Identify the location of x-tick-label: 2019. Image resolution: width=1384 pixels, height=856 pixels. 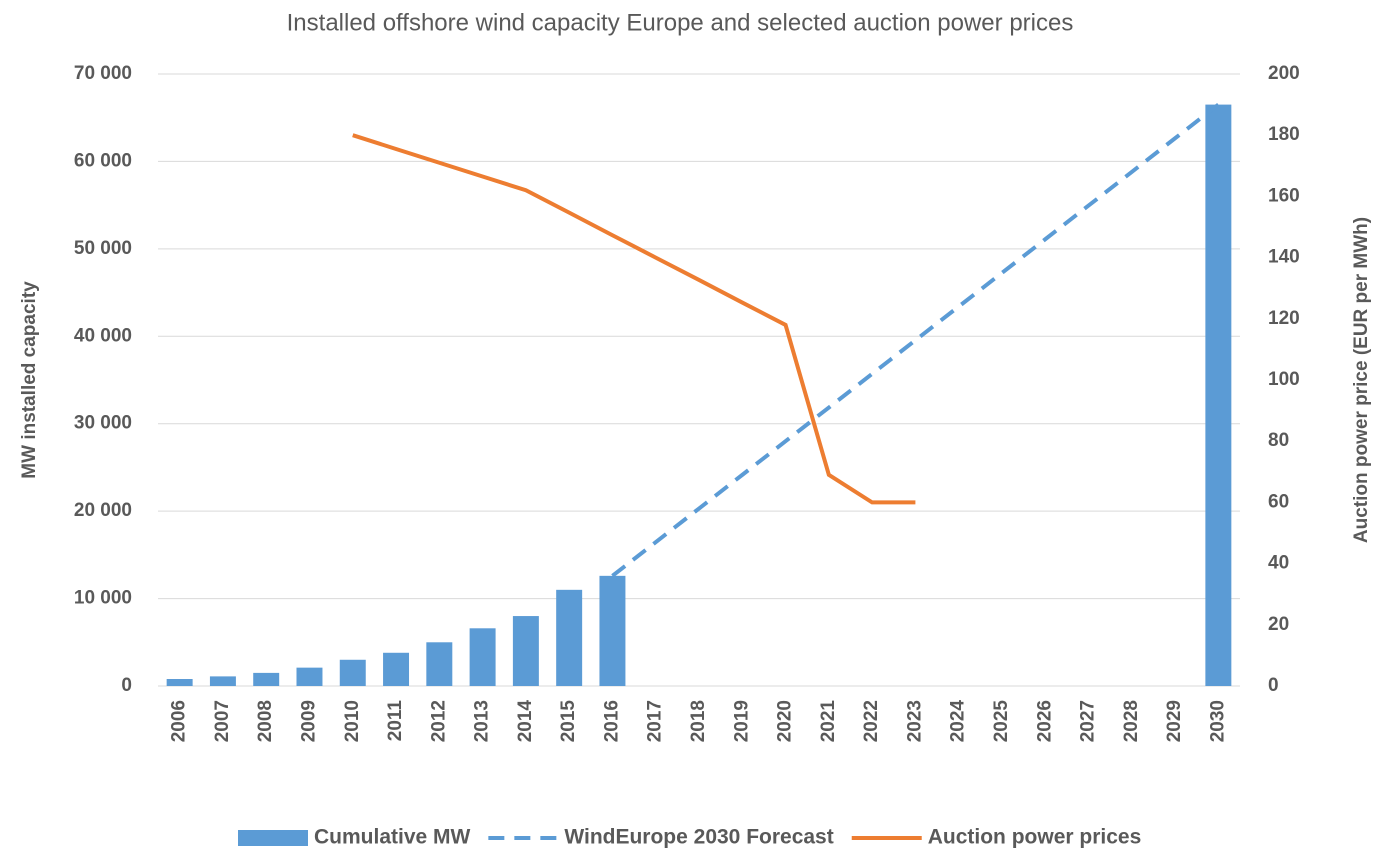
(741, 721).